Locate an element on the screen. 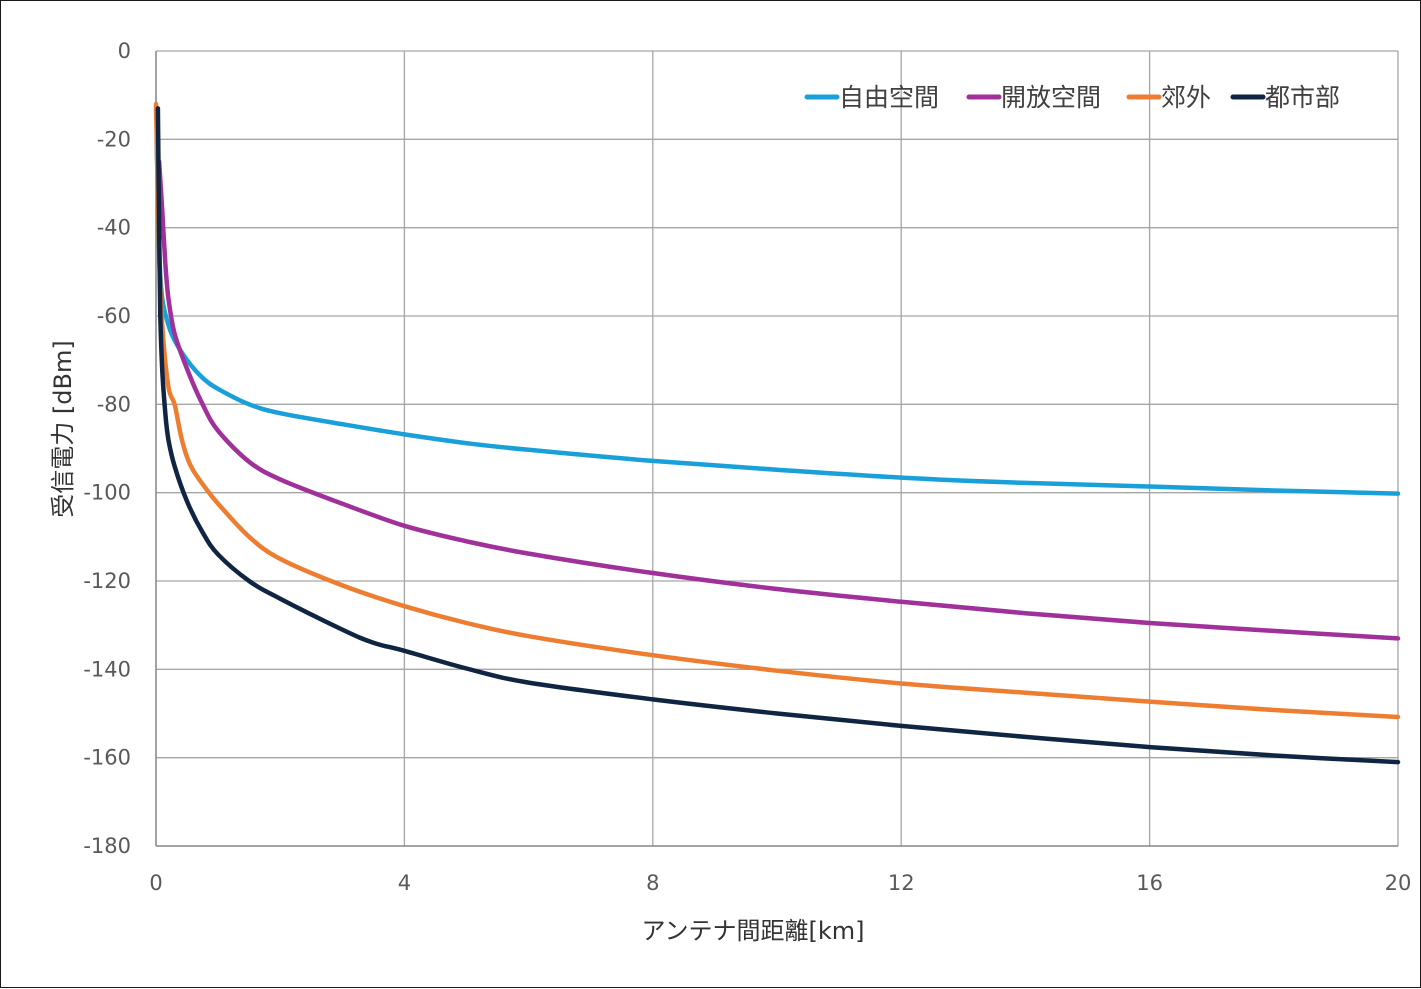 The image size is (1421, 989). y-axis-title: 受信電力 [dBm] is located at coordinates (63, 428).